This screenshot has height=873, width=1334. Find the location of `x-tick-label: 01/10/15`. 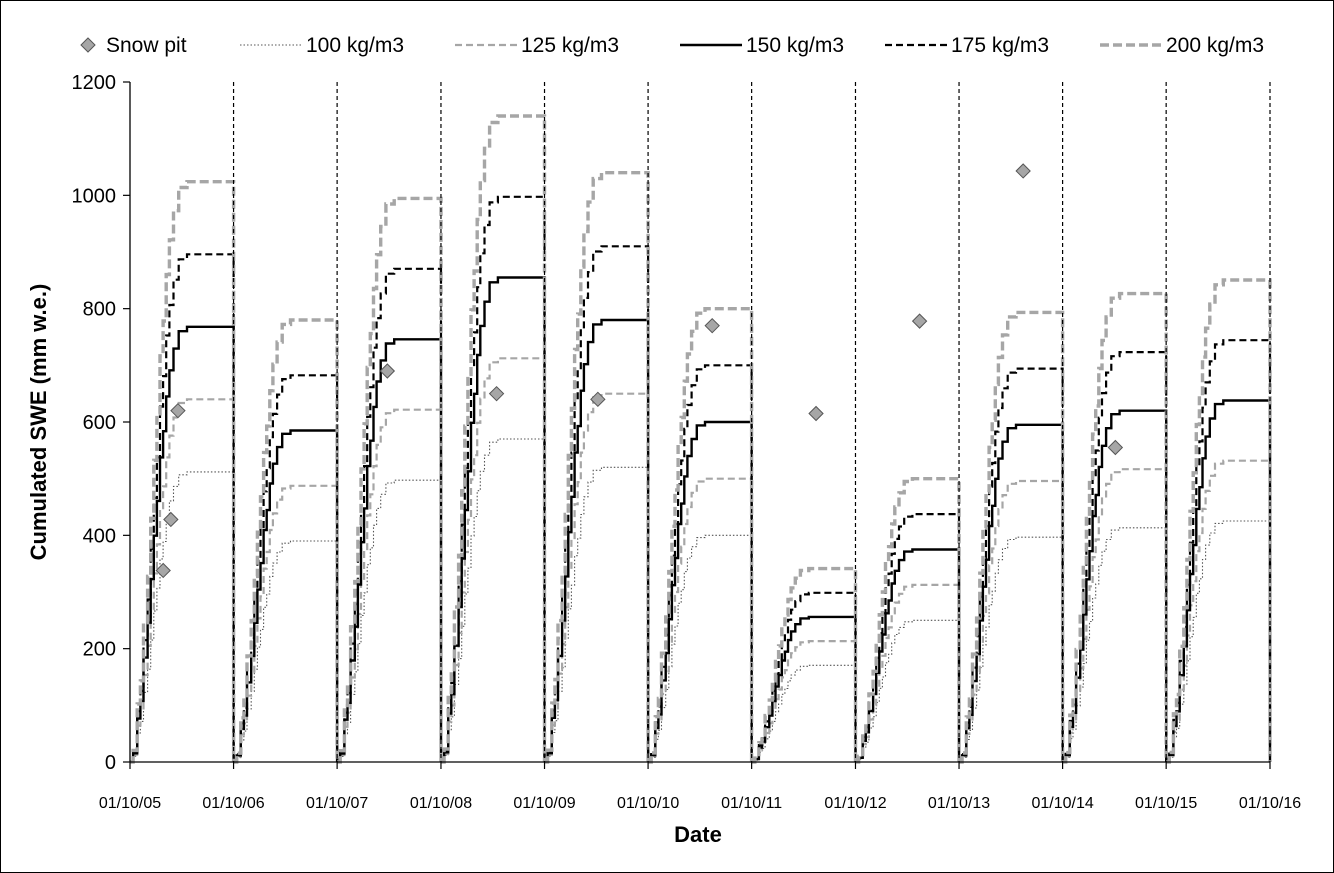

x-tick-label: 01/10/15 is located at coordinates (1166, 803).